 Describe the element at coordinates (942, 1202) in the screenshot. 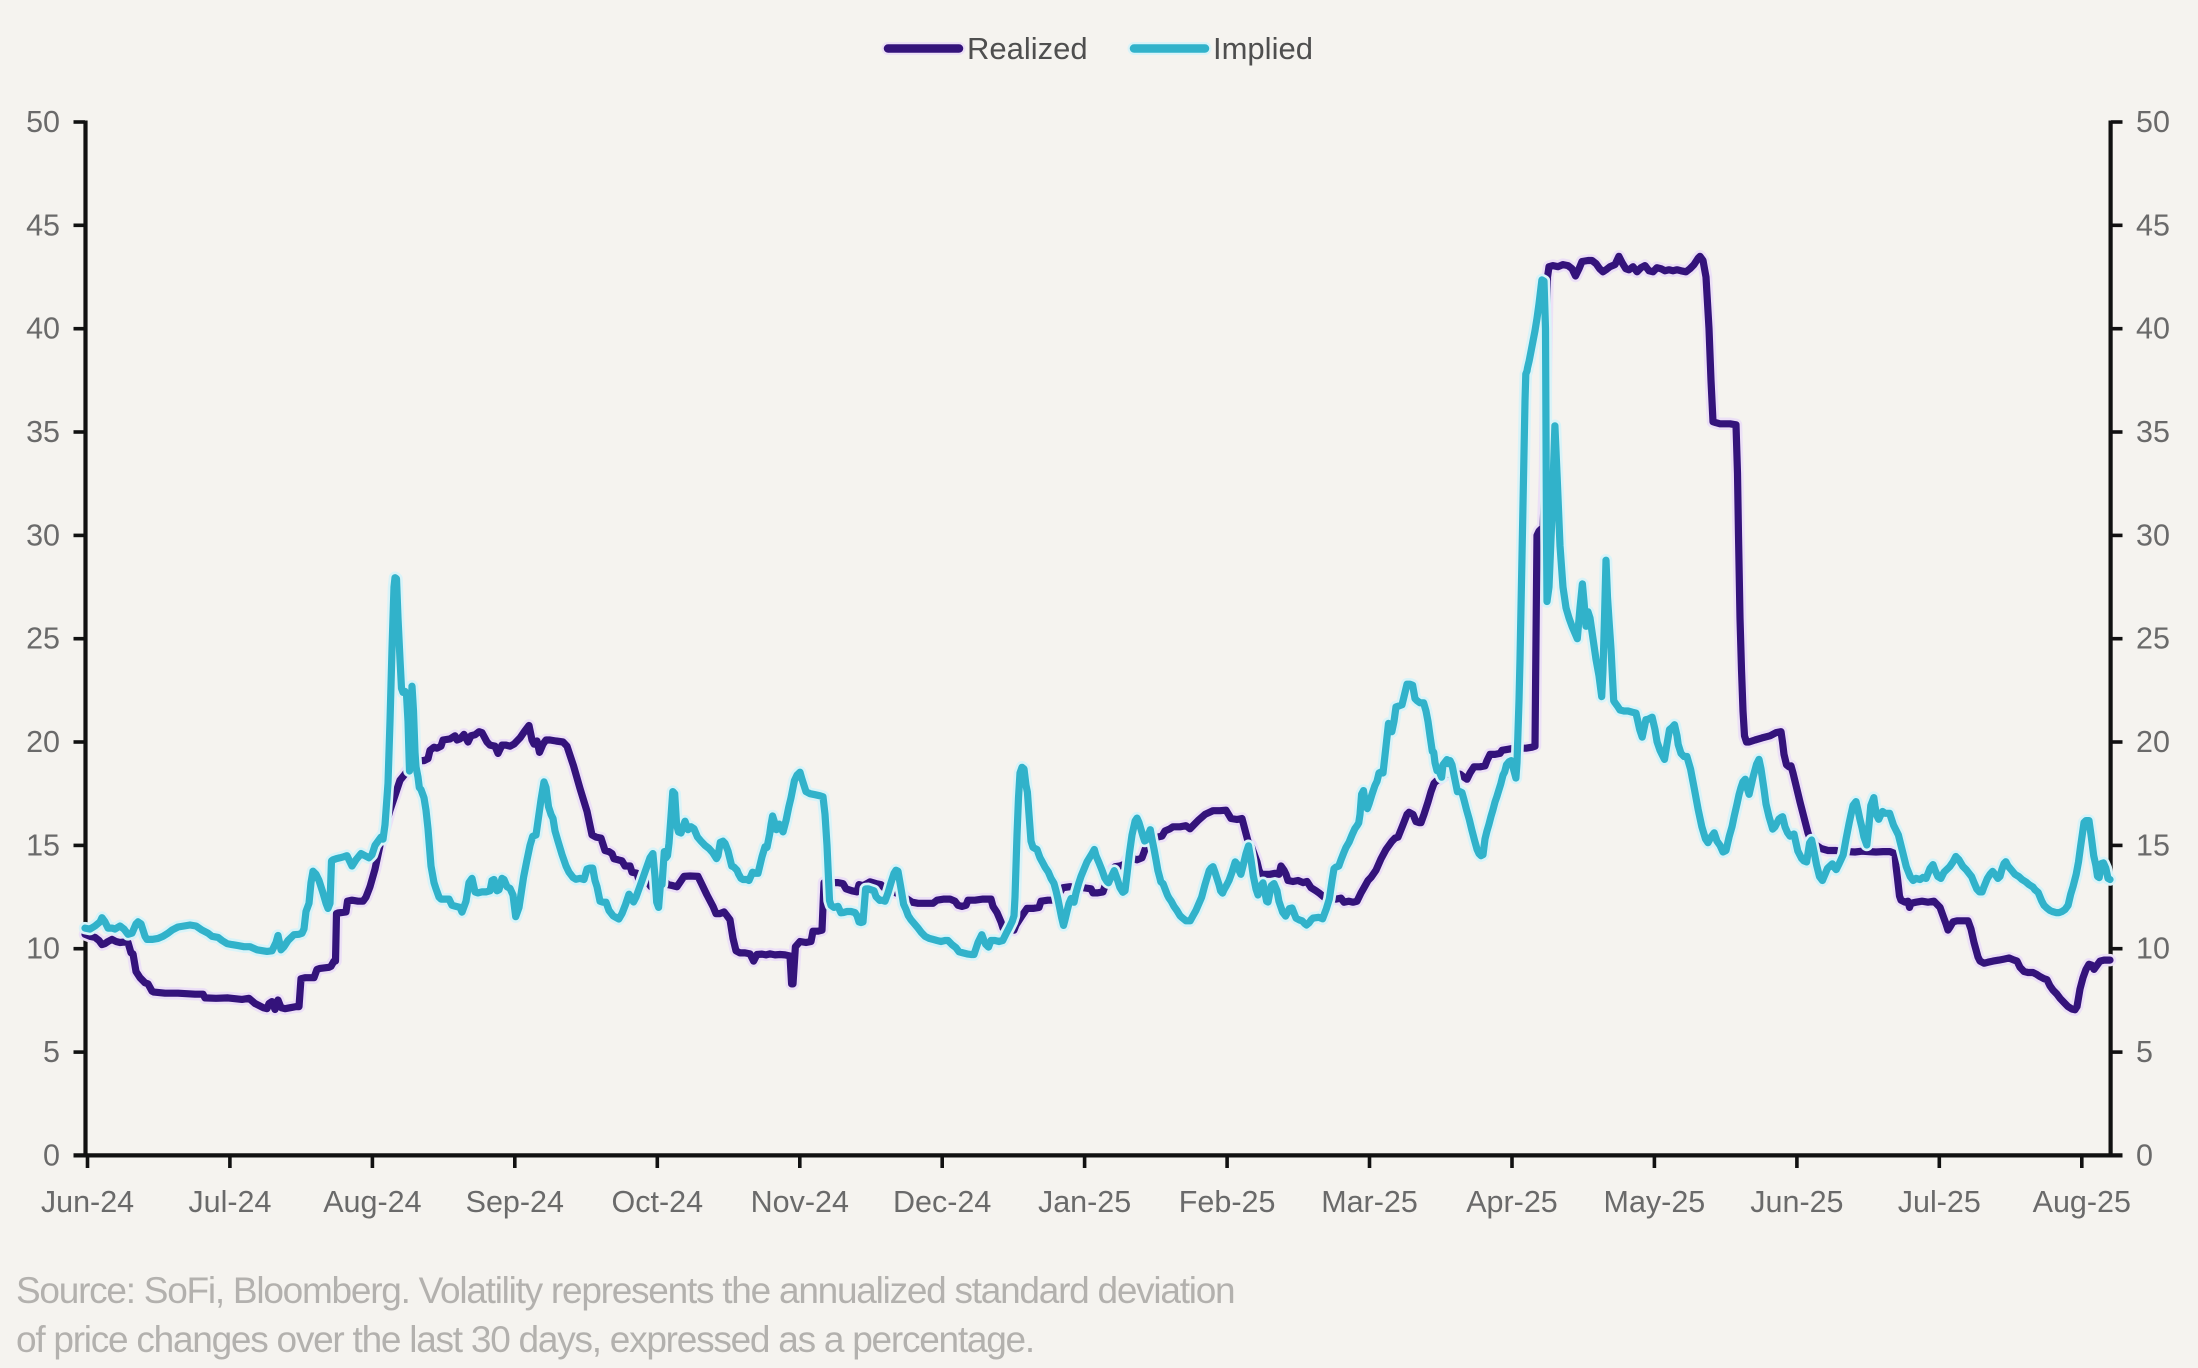

I see `svg-text: Dec-24` at that location.